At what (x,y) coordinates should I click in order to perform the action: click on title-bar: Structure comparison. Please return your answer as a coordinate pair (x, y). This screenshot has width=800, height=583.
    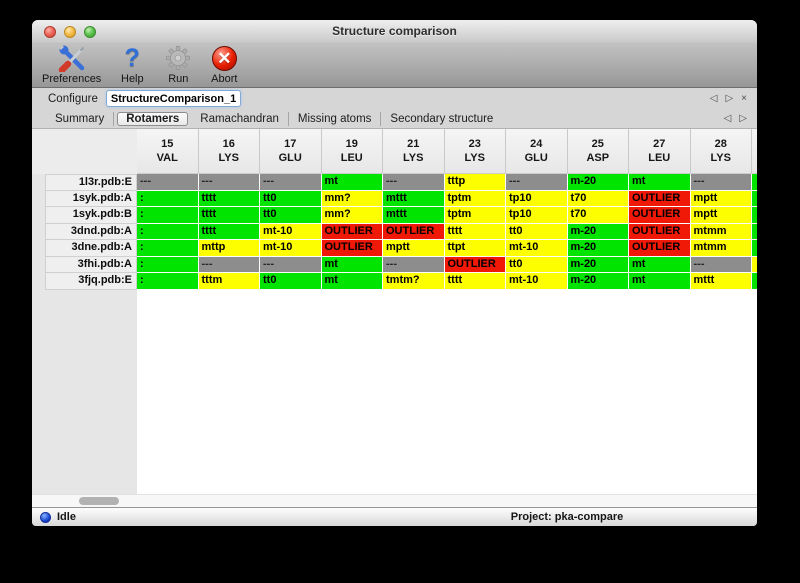
    Looking at the image, I should click on (394, 31).